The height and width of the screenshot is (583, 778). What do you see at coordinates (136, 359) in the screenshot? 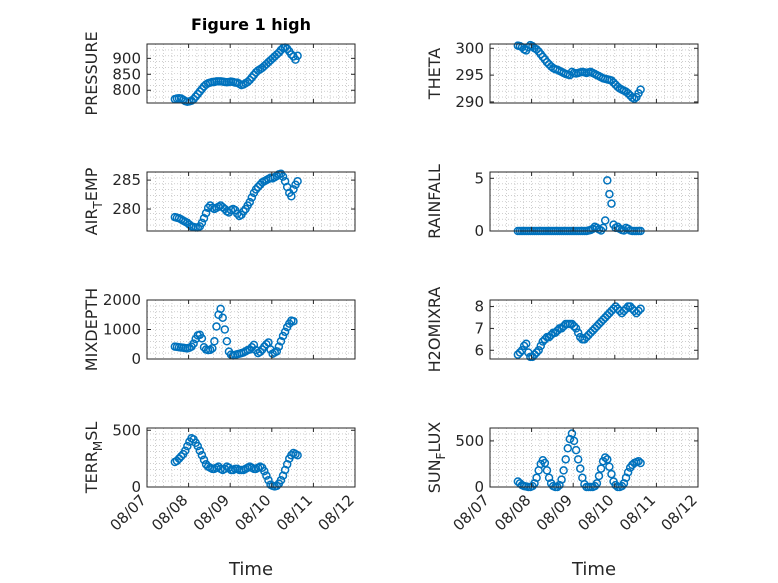
I see `mixdepth-ytick-label: 0` at bounding box center [136, 359].